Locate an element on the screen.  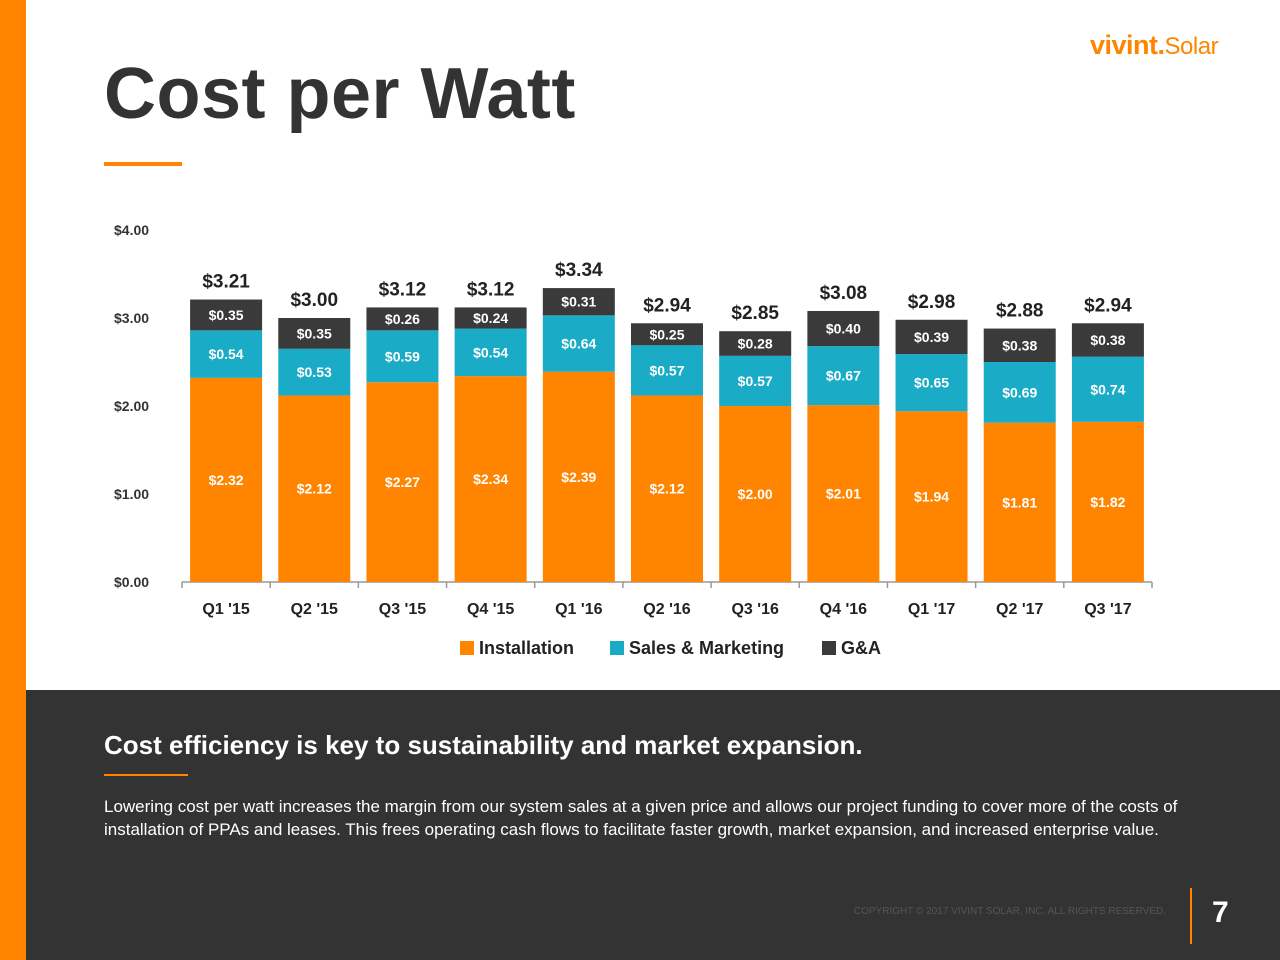
logo-wordmark-light: Solar is located at coordinates (1191, 46).